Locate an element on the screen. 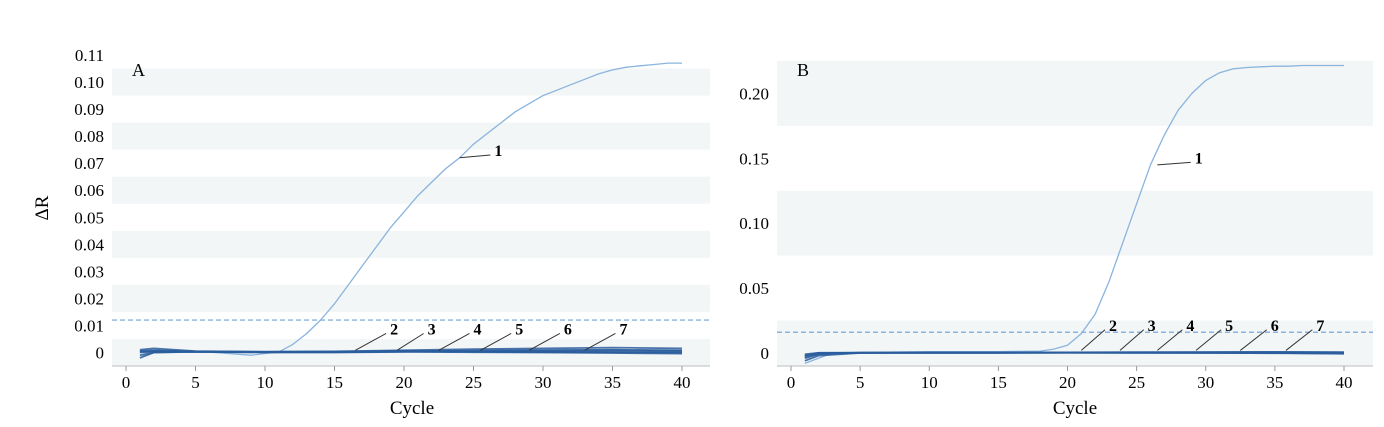 This screenshot has height=427, width=1384. y-tick-label: 0.04 is located at coordinates (89, 244).